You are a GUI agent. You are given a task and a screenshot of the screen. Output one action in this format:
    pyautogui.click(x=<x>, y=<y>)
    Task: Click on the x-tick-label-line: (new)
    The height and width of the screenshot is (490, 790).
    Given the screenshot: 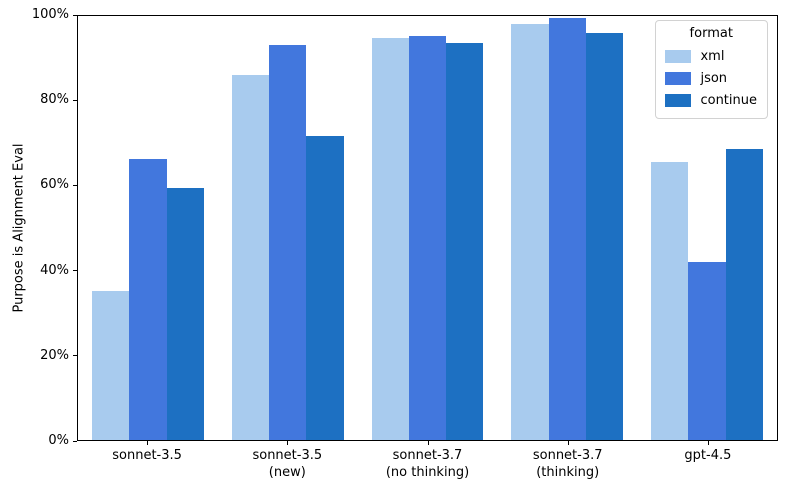 What is the action you would take?
    pyautogui.click(x=287, y=472)
    